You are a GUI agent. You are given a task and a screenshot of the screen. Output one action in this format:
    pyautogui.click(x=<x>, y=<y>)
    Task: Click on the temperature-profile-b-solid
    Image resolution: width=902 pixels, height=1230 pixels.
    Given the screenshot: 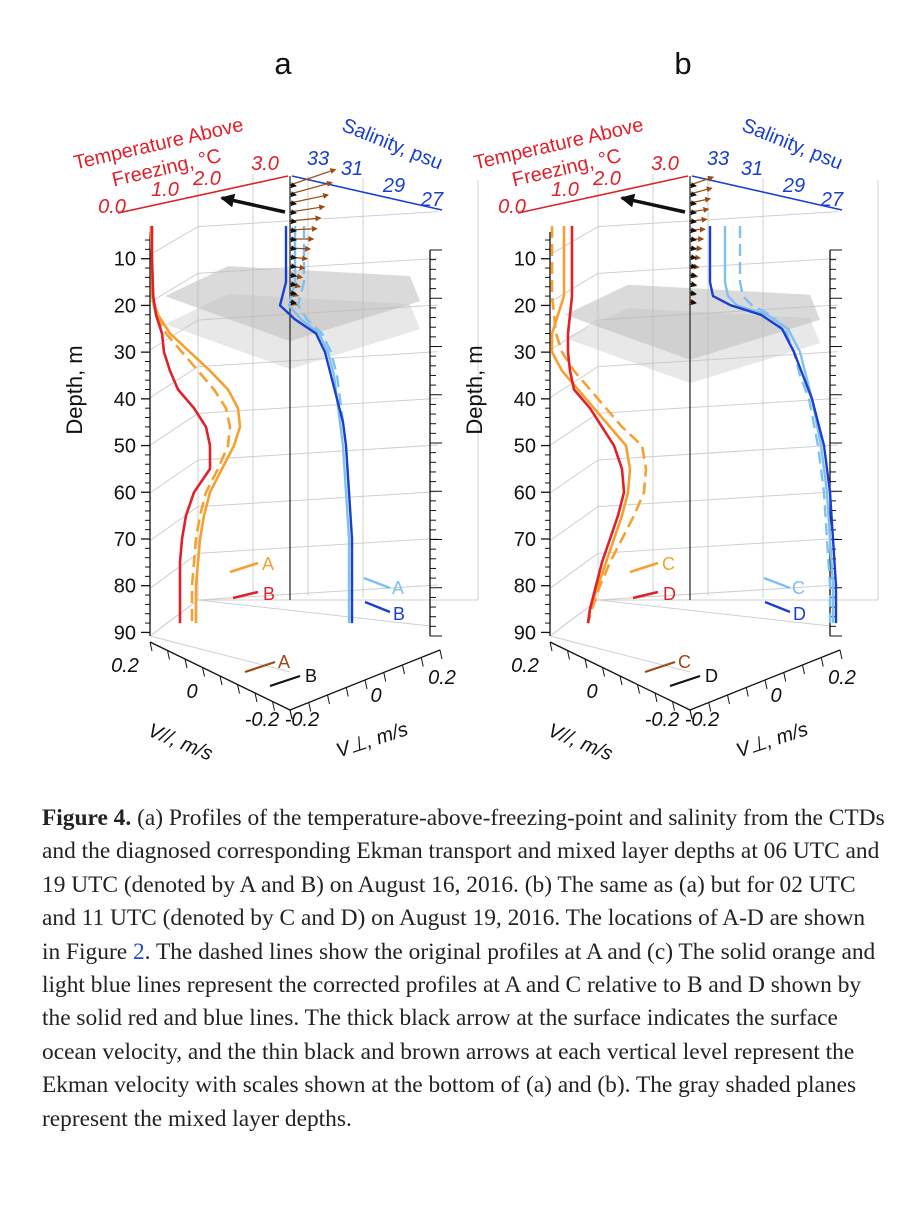 What is the action you would take?
    pyautogui.click(x=181, y=425)
    